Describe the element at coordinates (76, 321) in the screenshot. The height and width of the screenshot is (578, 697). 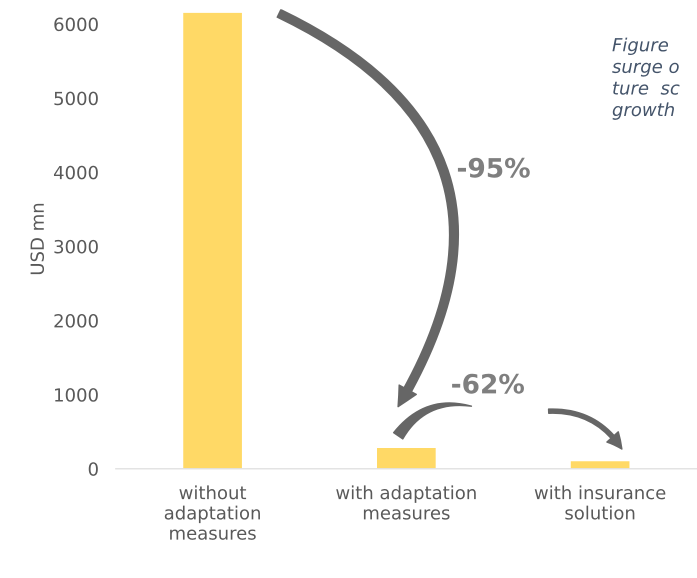
I see `y-tick-label: 2000` at that location.